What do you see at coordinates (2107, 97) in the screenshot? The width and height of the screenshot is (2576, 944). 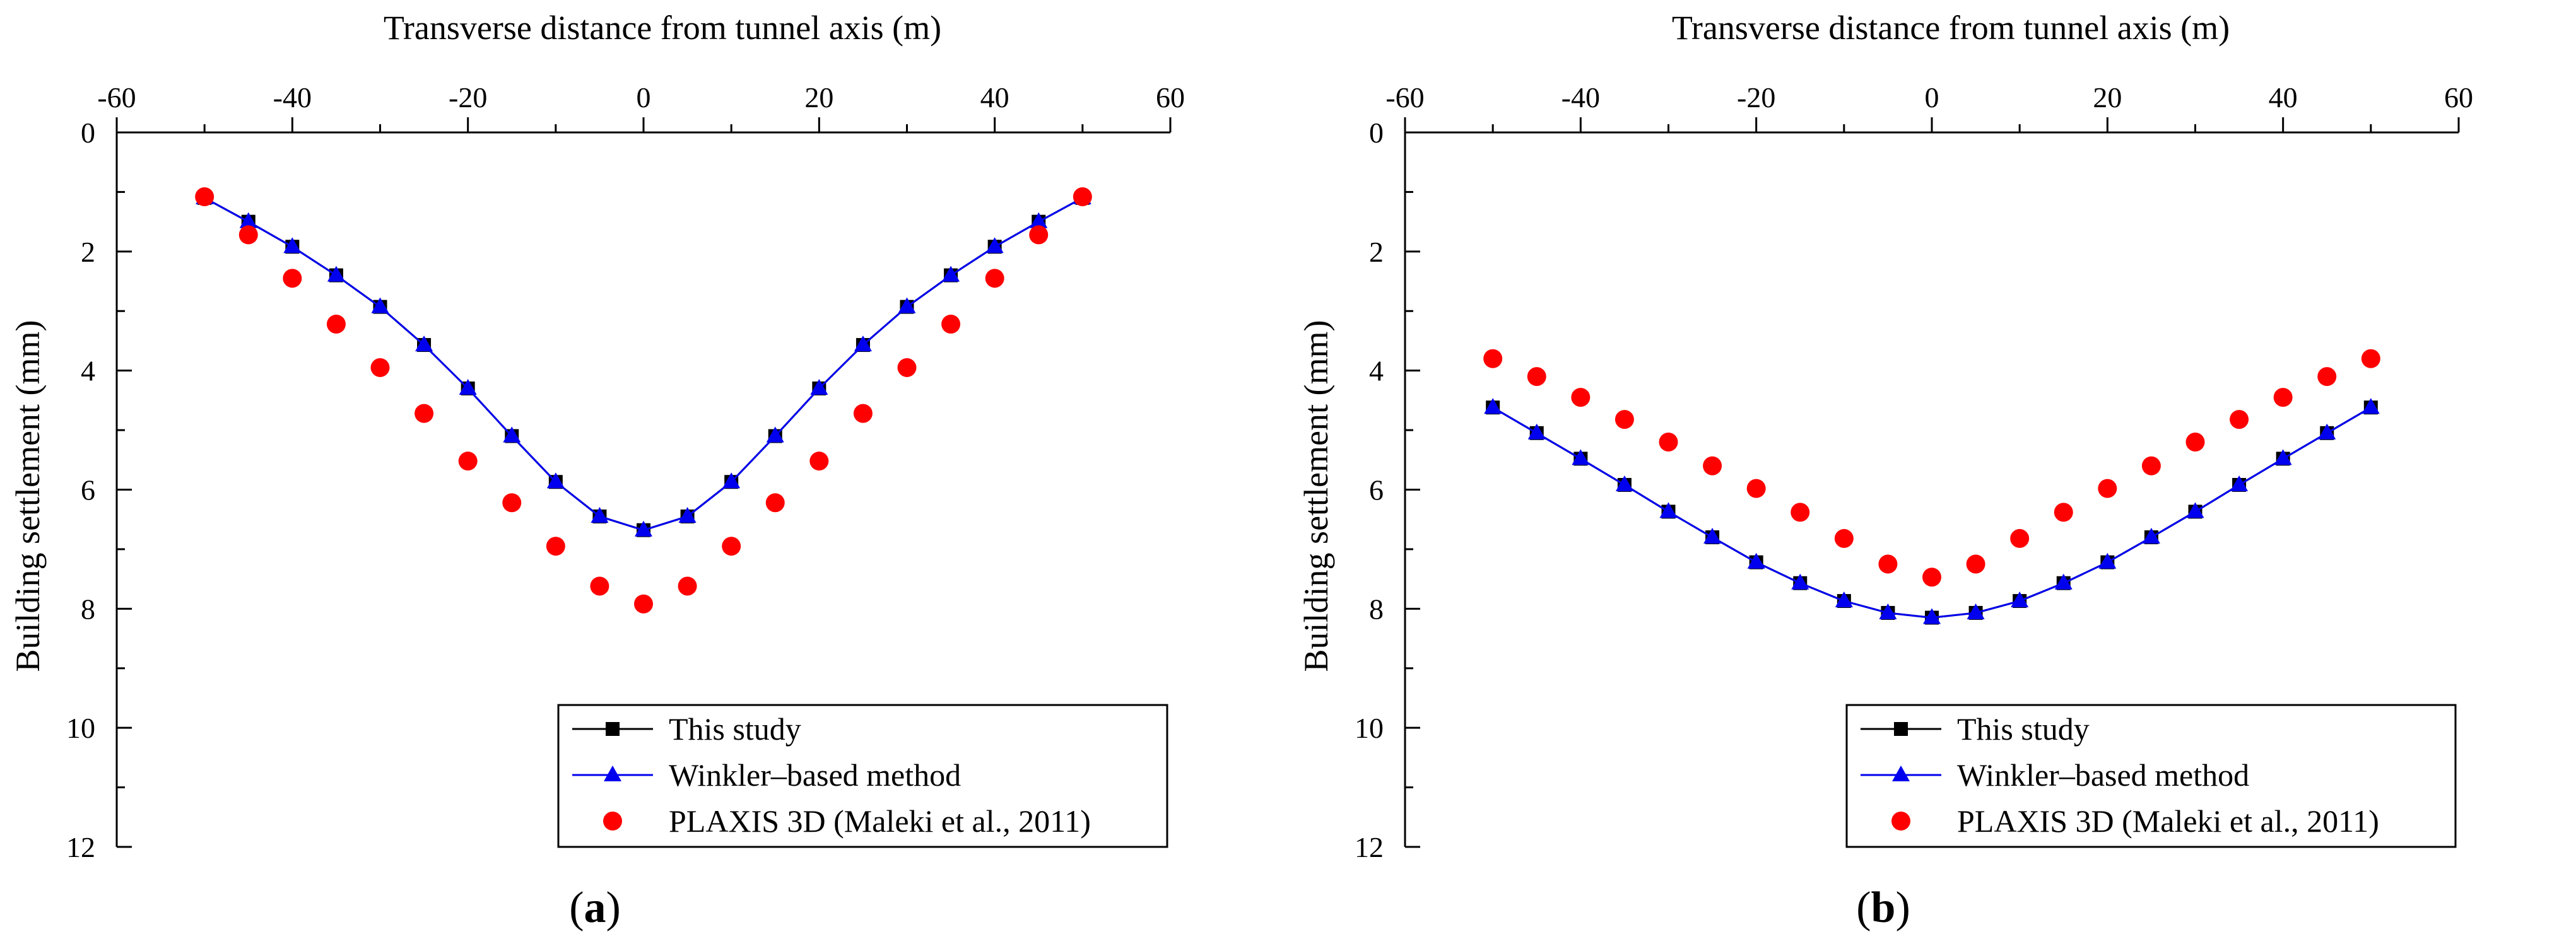 I see `x-tick-label: 20` at bounding box center [2107, 97].